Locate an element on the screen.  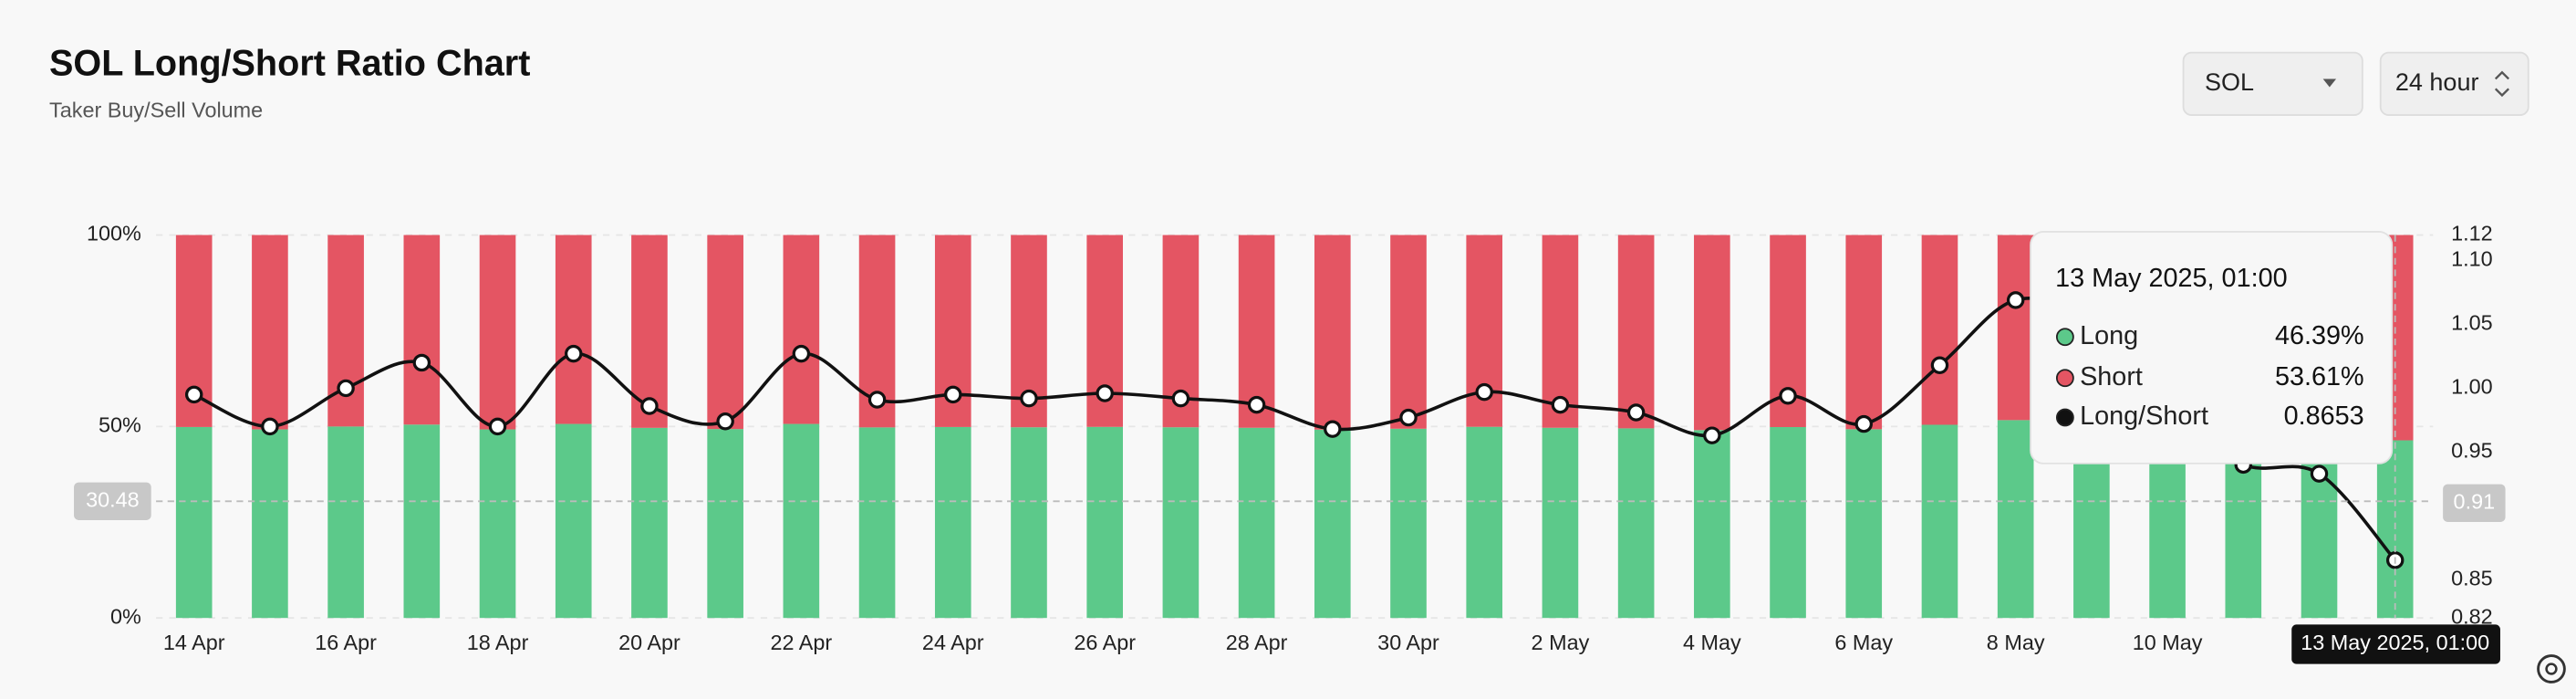
x-tick-label: 22 Apr is located at coordinates (802, 642).